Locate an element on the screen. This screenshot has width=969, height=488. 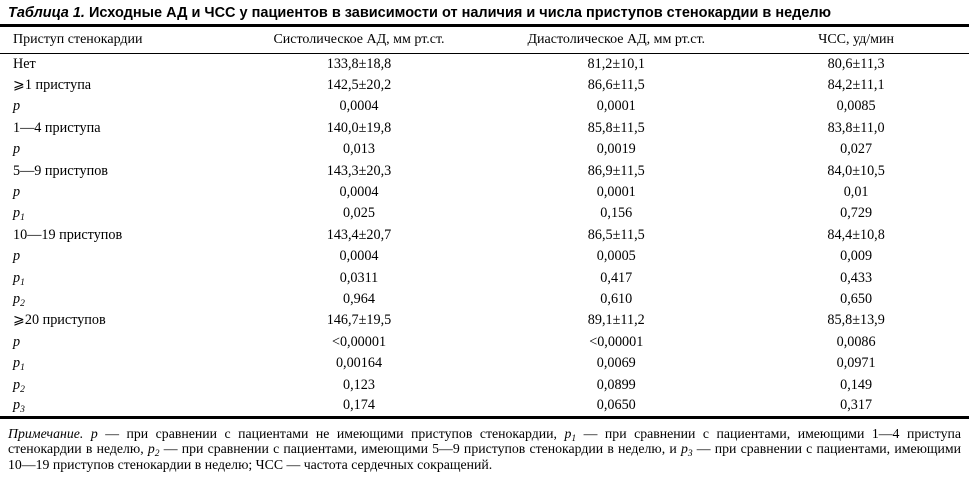
value-cell: 0,009 is located at coordinates (856, 256).